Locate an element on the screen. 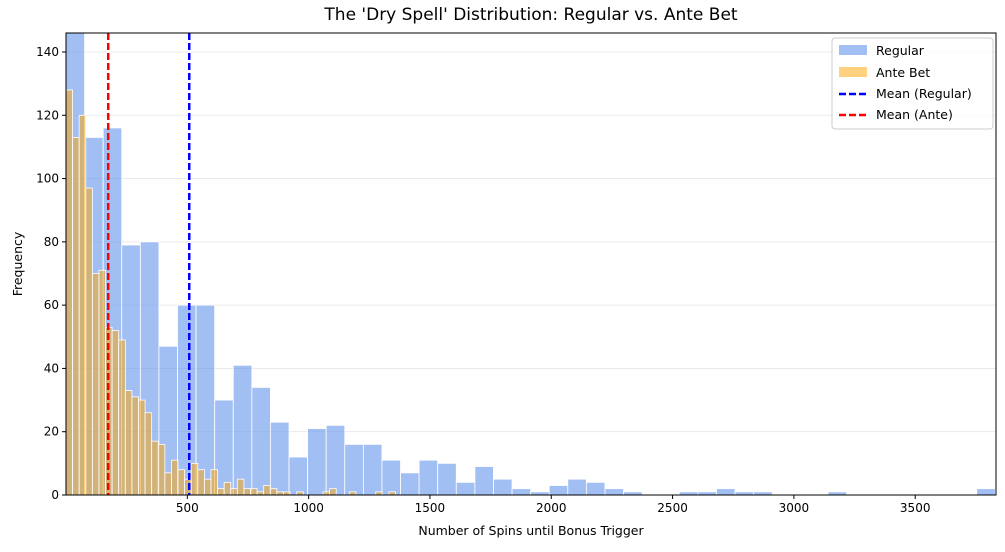 This screenshot has width=1005, height=552. y-tick-label: 0 is located at coordinates (55, 495).